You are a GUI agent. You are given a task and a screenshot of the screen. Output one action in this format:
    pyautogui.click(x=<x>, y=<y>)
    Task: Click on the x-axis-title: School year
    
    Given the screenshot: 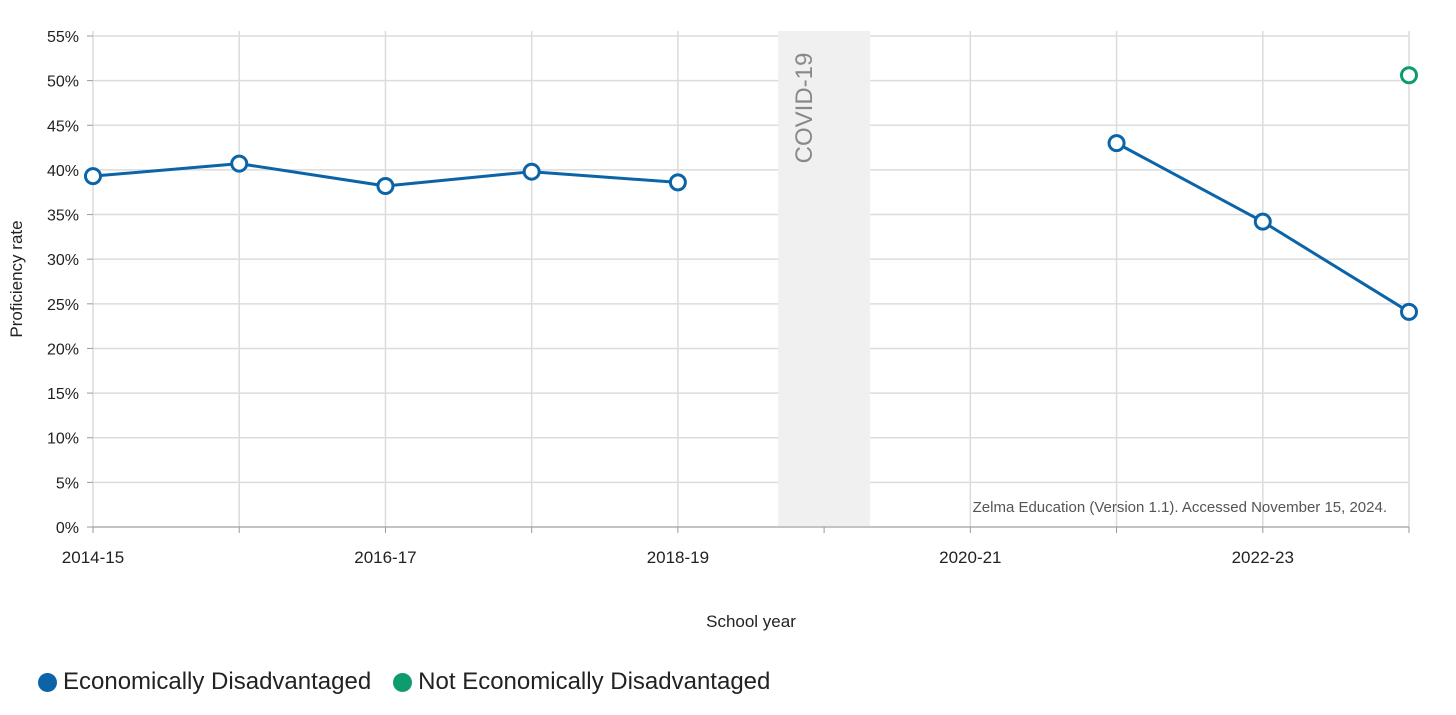 What is the action you would take?
    pyautogui.click(x=751, y=621)
    